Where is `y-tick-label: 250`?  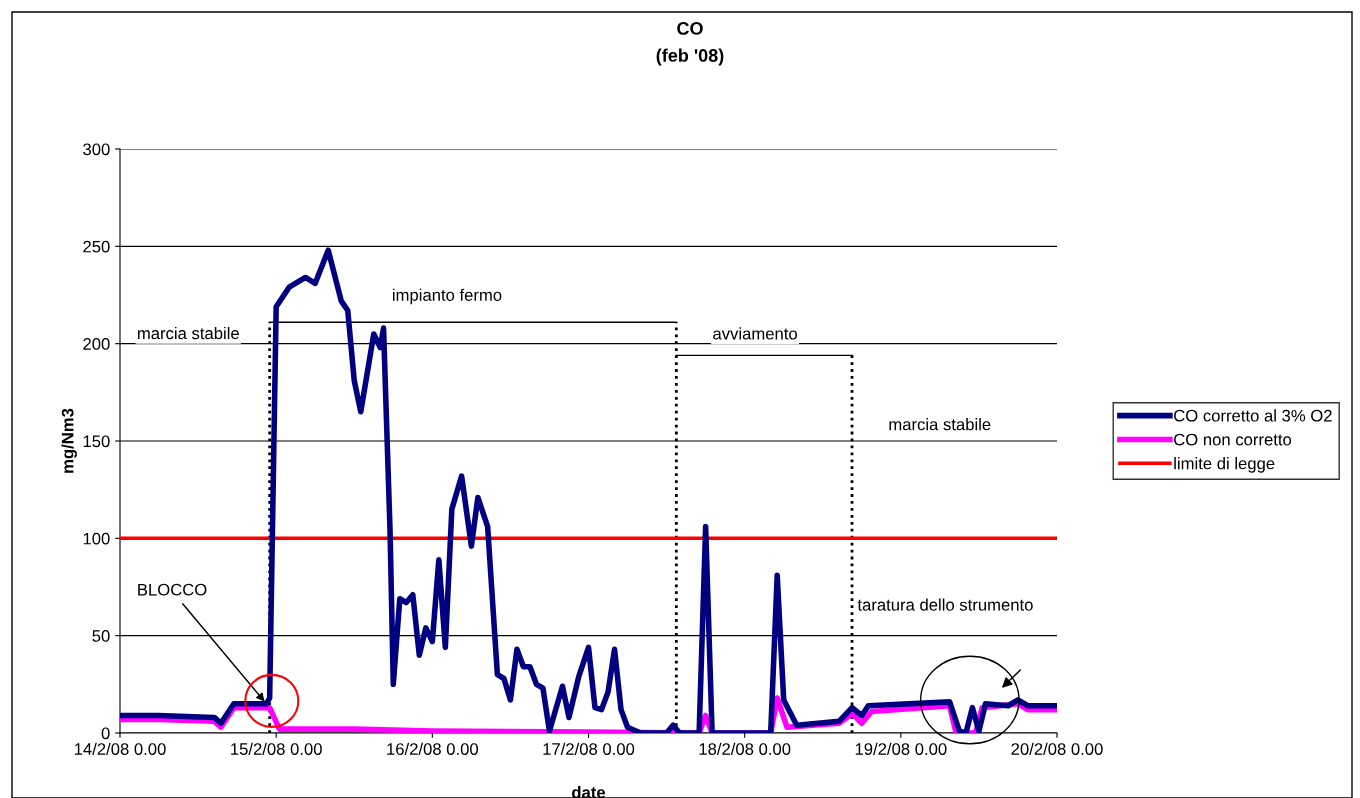 y-tick-label: 250 is located at coordinates (96, 246).